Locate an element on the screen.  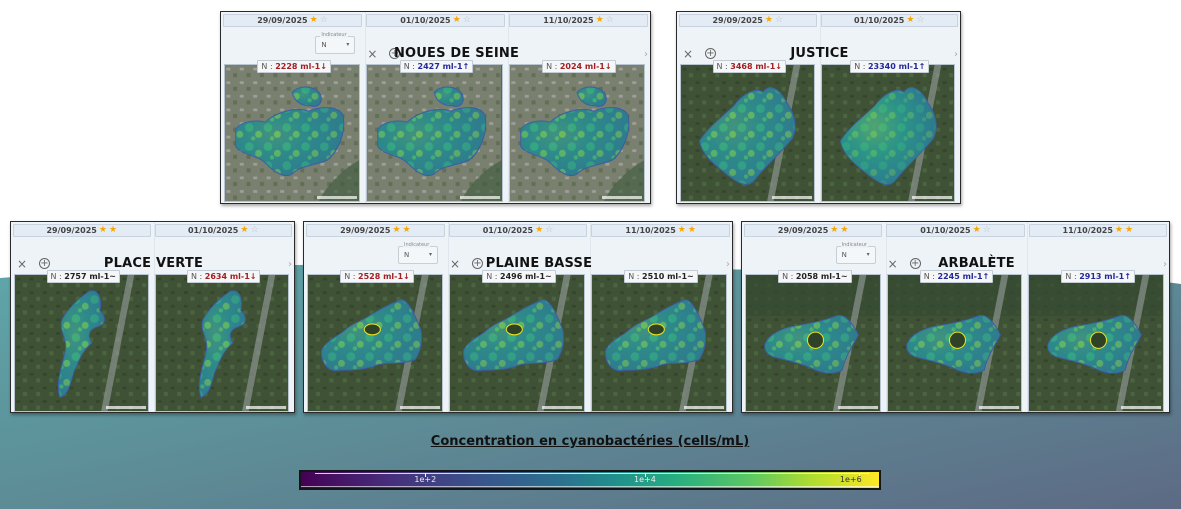
date-label: 01/10/2025 is located at coordinates (508, 230).